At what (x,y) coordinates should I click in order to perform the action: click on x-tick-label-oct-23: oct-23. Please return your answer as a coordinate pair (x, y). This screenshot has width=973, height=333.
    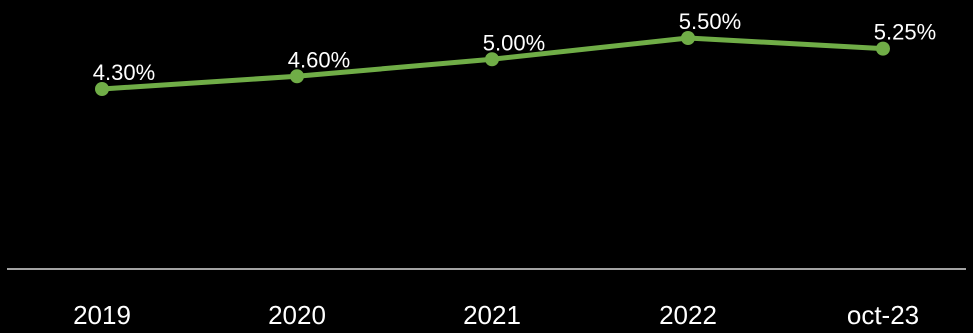
    Looking at the image, I should click on (883, 315).